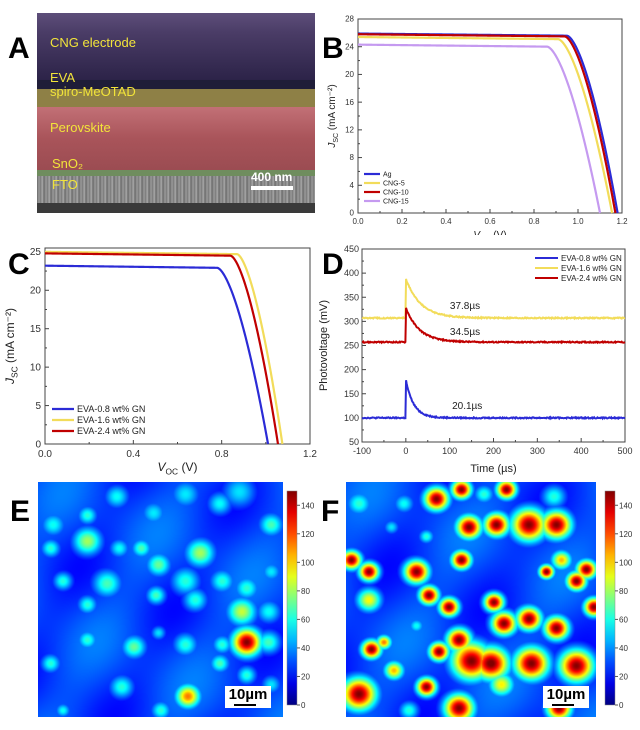  I want to click on y-axis-label: Photovoltage (mV), so click(324, 345).